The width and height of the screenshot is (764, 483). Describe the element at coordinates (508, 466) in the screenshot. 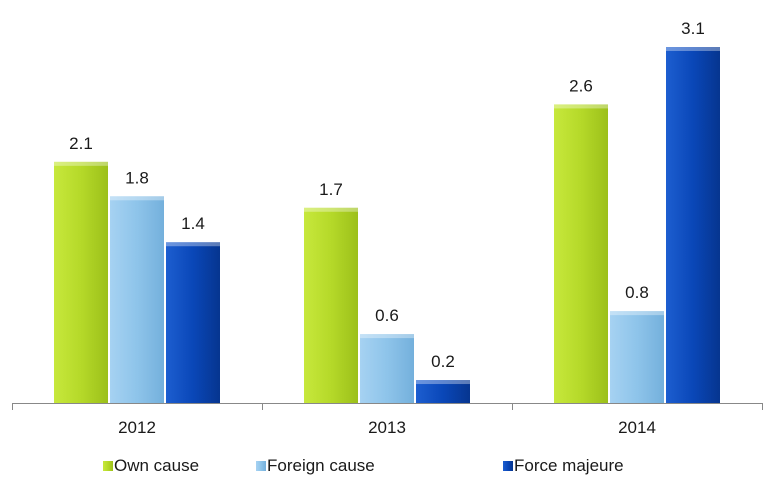

I see `legend-swatch-force-majeure` at that location.